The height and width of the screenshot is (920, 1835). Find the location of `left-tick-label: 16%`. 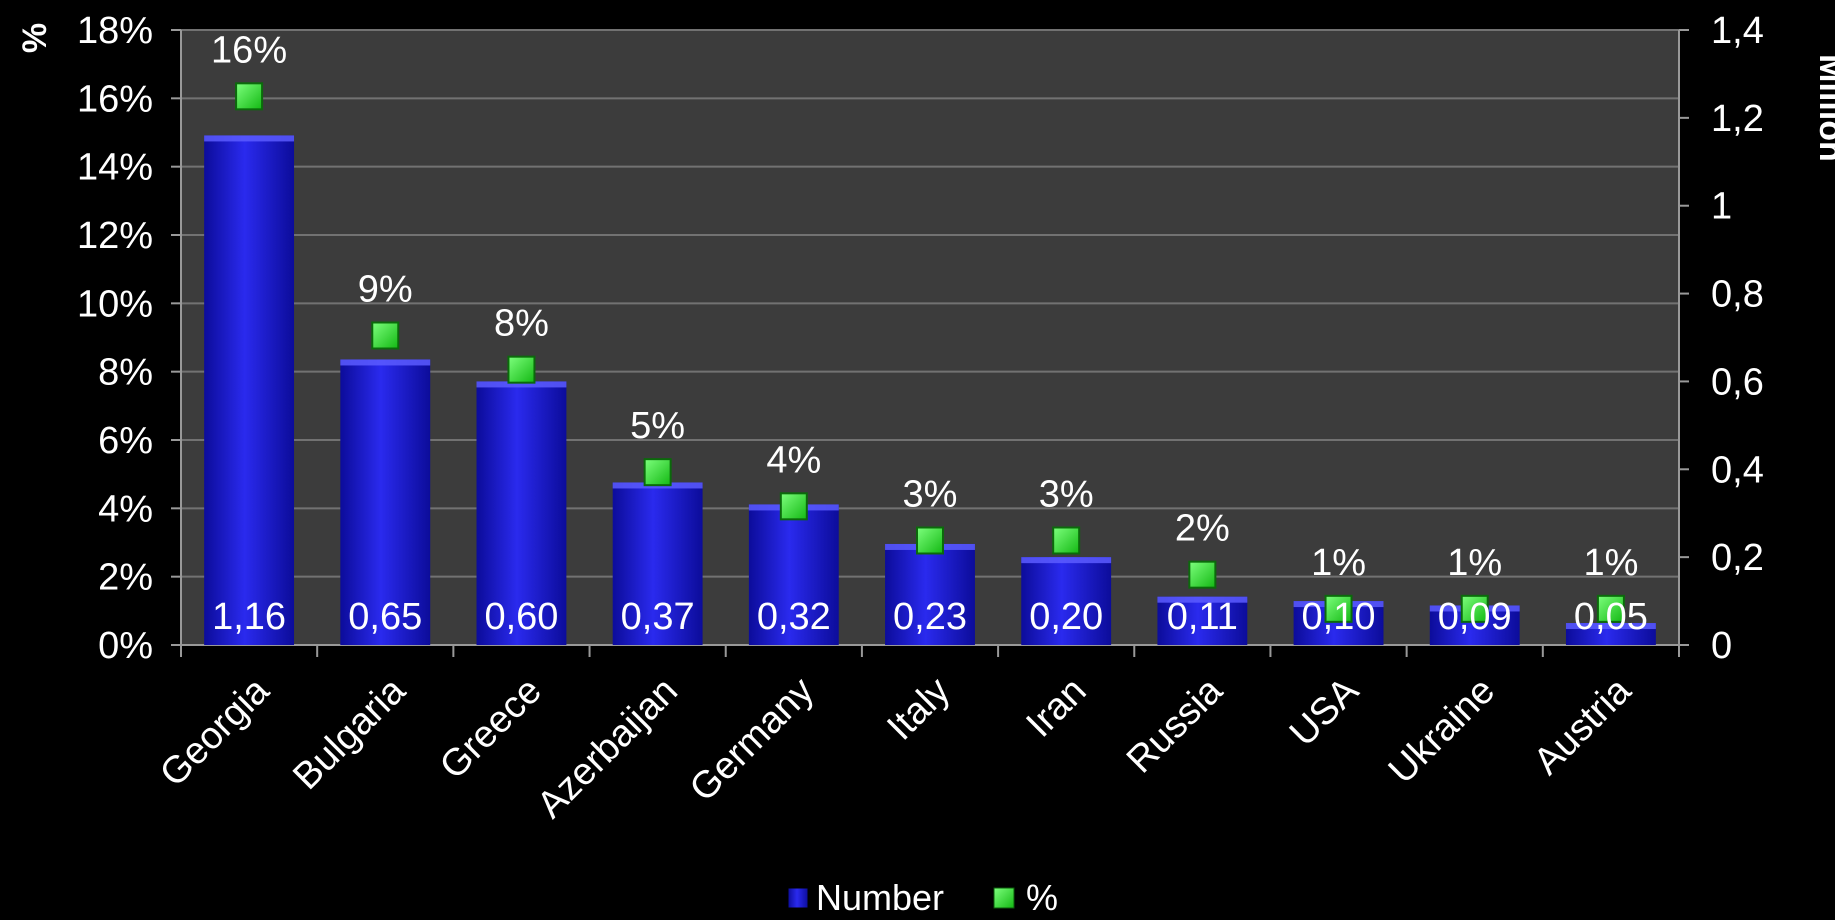

left-tick-label: 16% is located at coordinates (115, 99).